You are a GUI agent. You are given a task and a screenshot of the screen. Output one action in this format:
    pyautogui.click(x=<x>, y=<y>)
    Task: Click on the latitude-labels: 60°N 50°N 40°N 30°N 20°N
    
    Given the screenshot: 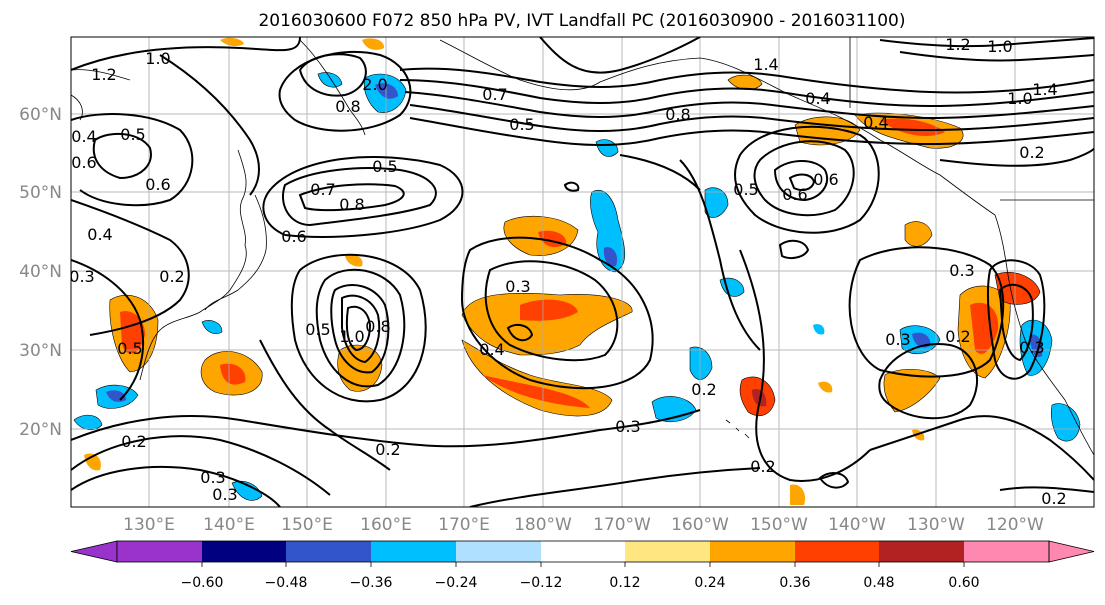 What is the action you would take?
    pyautogui.click(x=40, y=272)
    